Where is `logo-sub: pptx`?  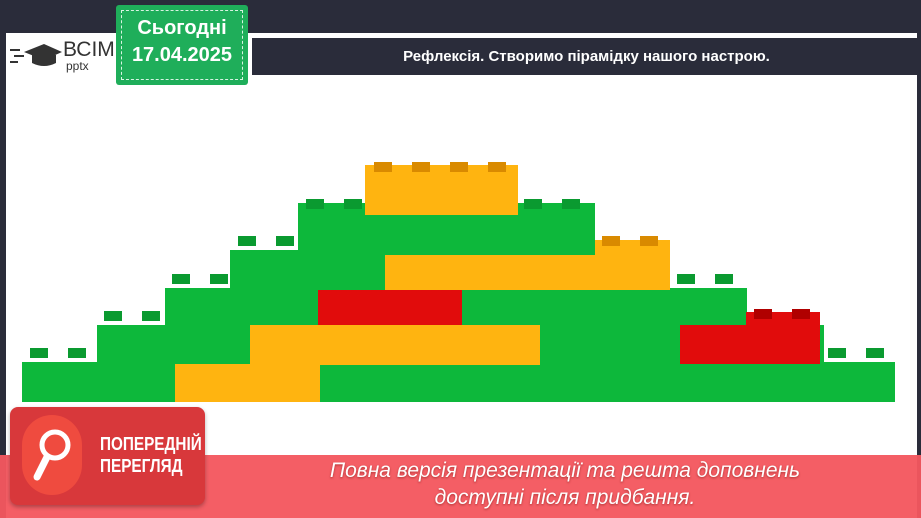
logo-sub: pptx is located at coordinates (77, 66).